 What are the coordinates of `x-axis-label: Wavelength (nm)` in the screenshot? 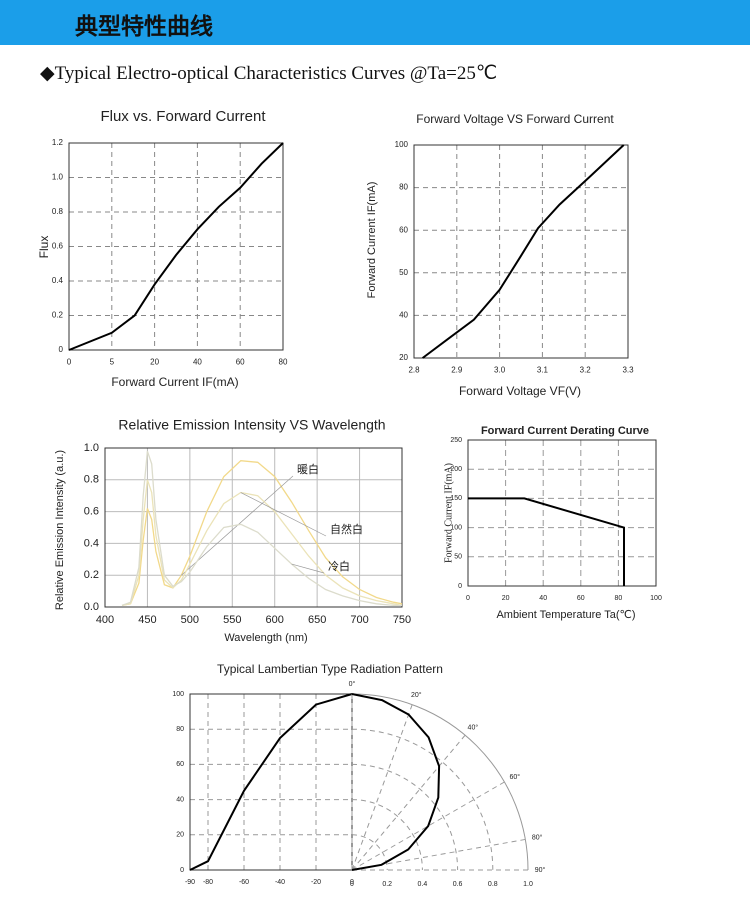 It's located at (265, 638).